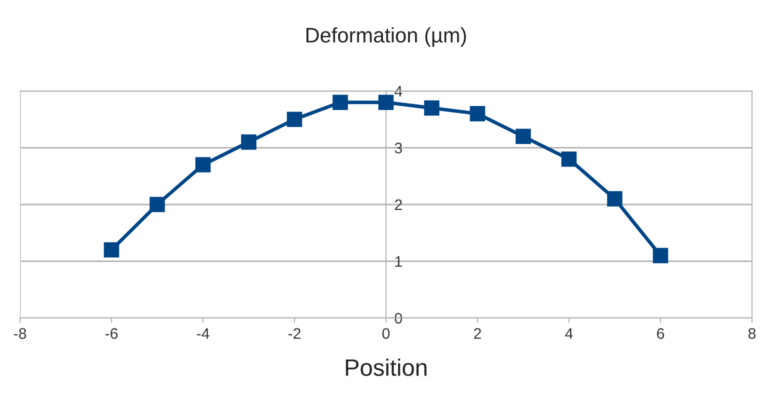 The width and height of the screenshot is (764, 412). Describe the element at coordinates (294, 333) in the screenshot. I see `x-tick-label: -2` at that location.